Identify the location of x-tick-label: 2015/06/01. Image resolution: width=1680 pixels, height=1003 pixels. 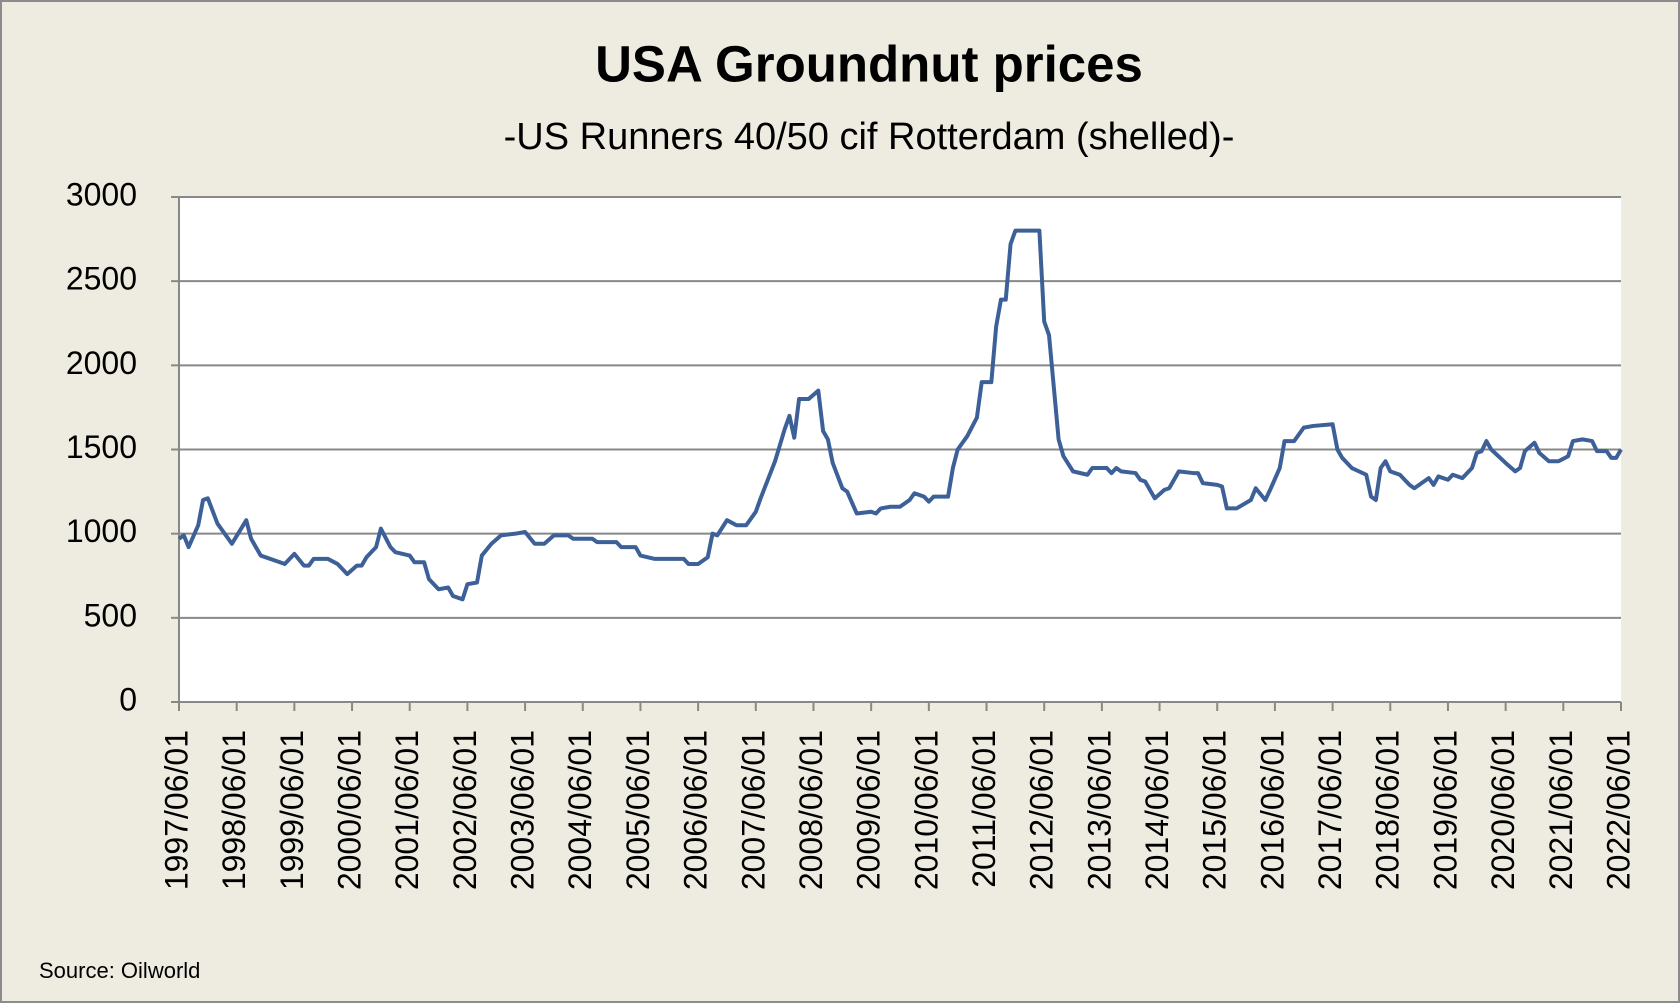
(1215, 810).